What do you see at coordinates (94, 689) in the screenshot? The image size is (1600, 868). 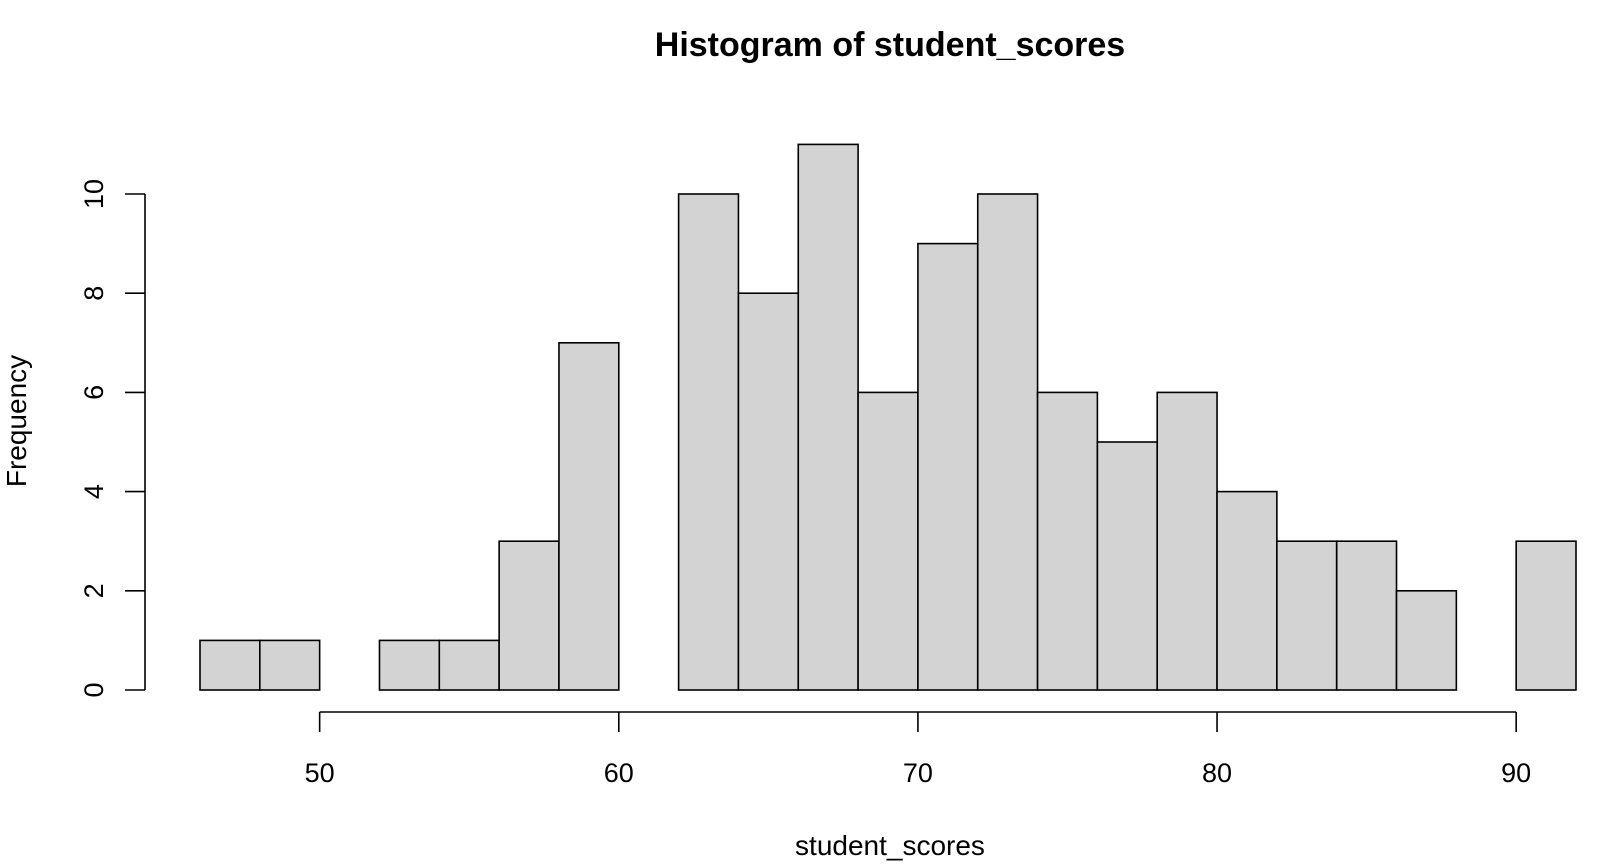 I see `y-tick-label: 0` at bounding box center [94, 689].